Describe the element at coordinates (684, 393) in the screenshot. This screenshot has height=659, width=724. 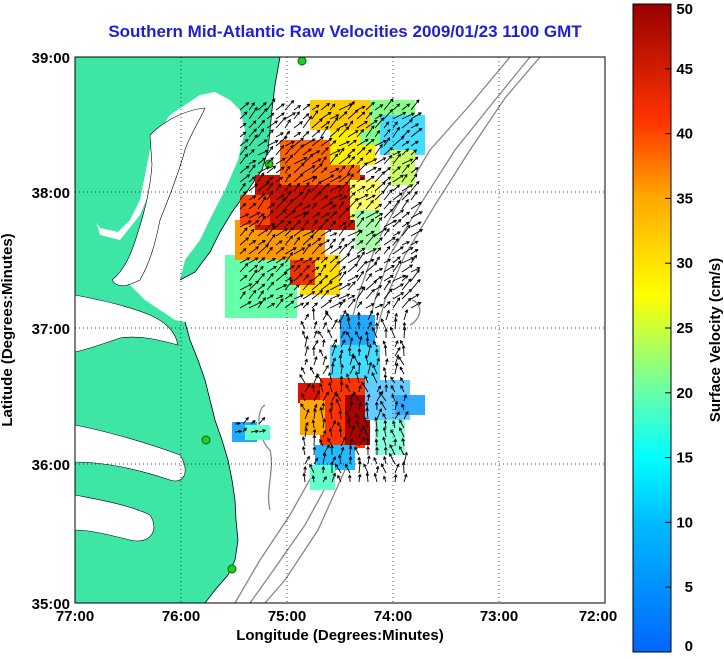
I see `colorbar-tick-label: 20` at that location.